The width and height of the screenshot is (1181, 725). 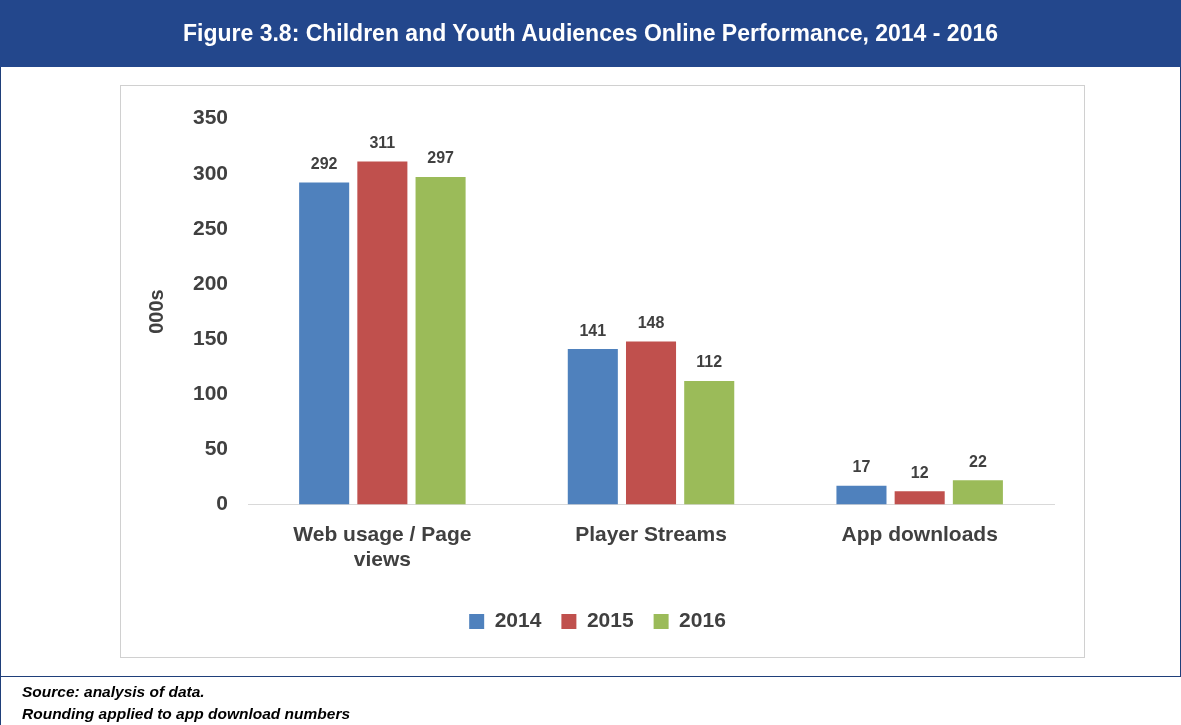 What do you see at coordinates (709, 362) in the screenshot?
I see `data-label: 112` at bounding box center [709, 362].